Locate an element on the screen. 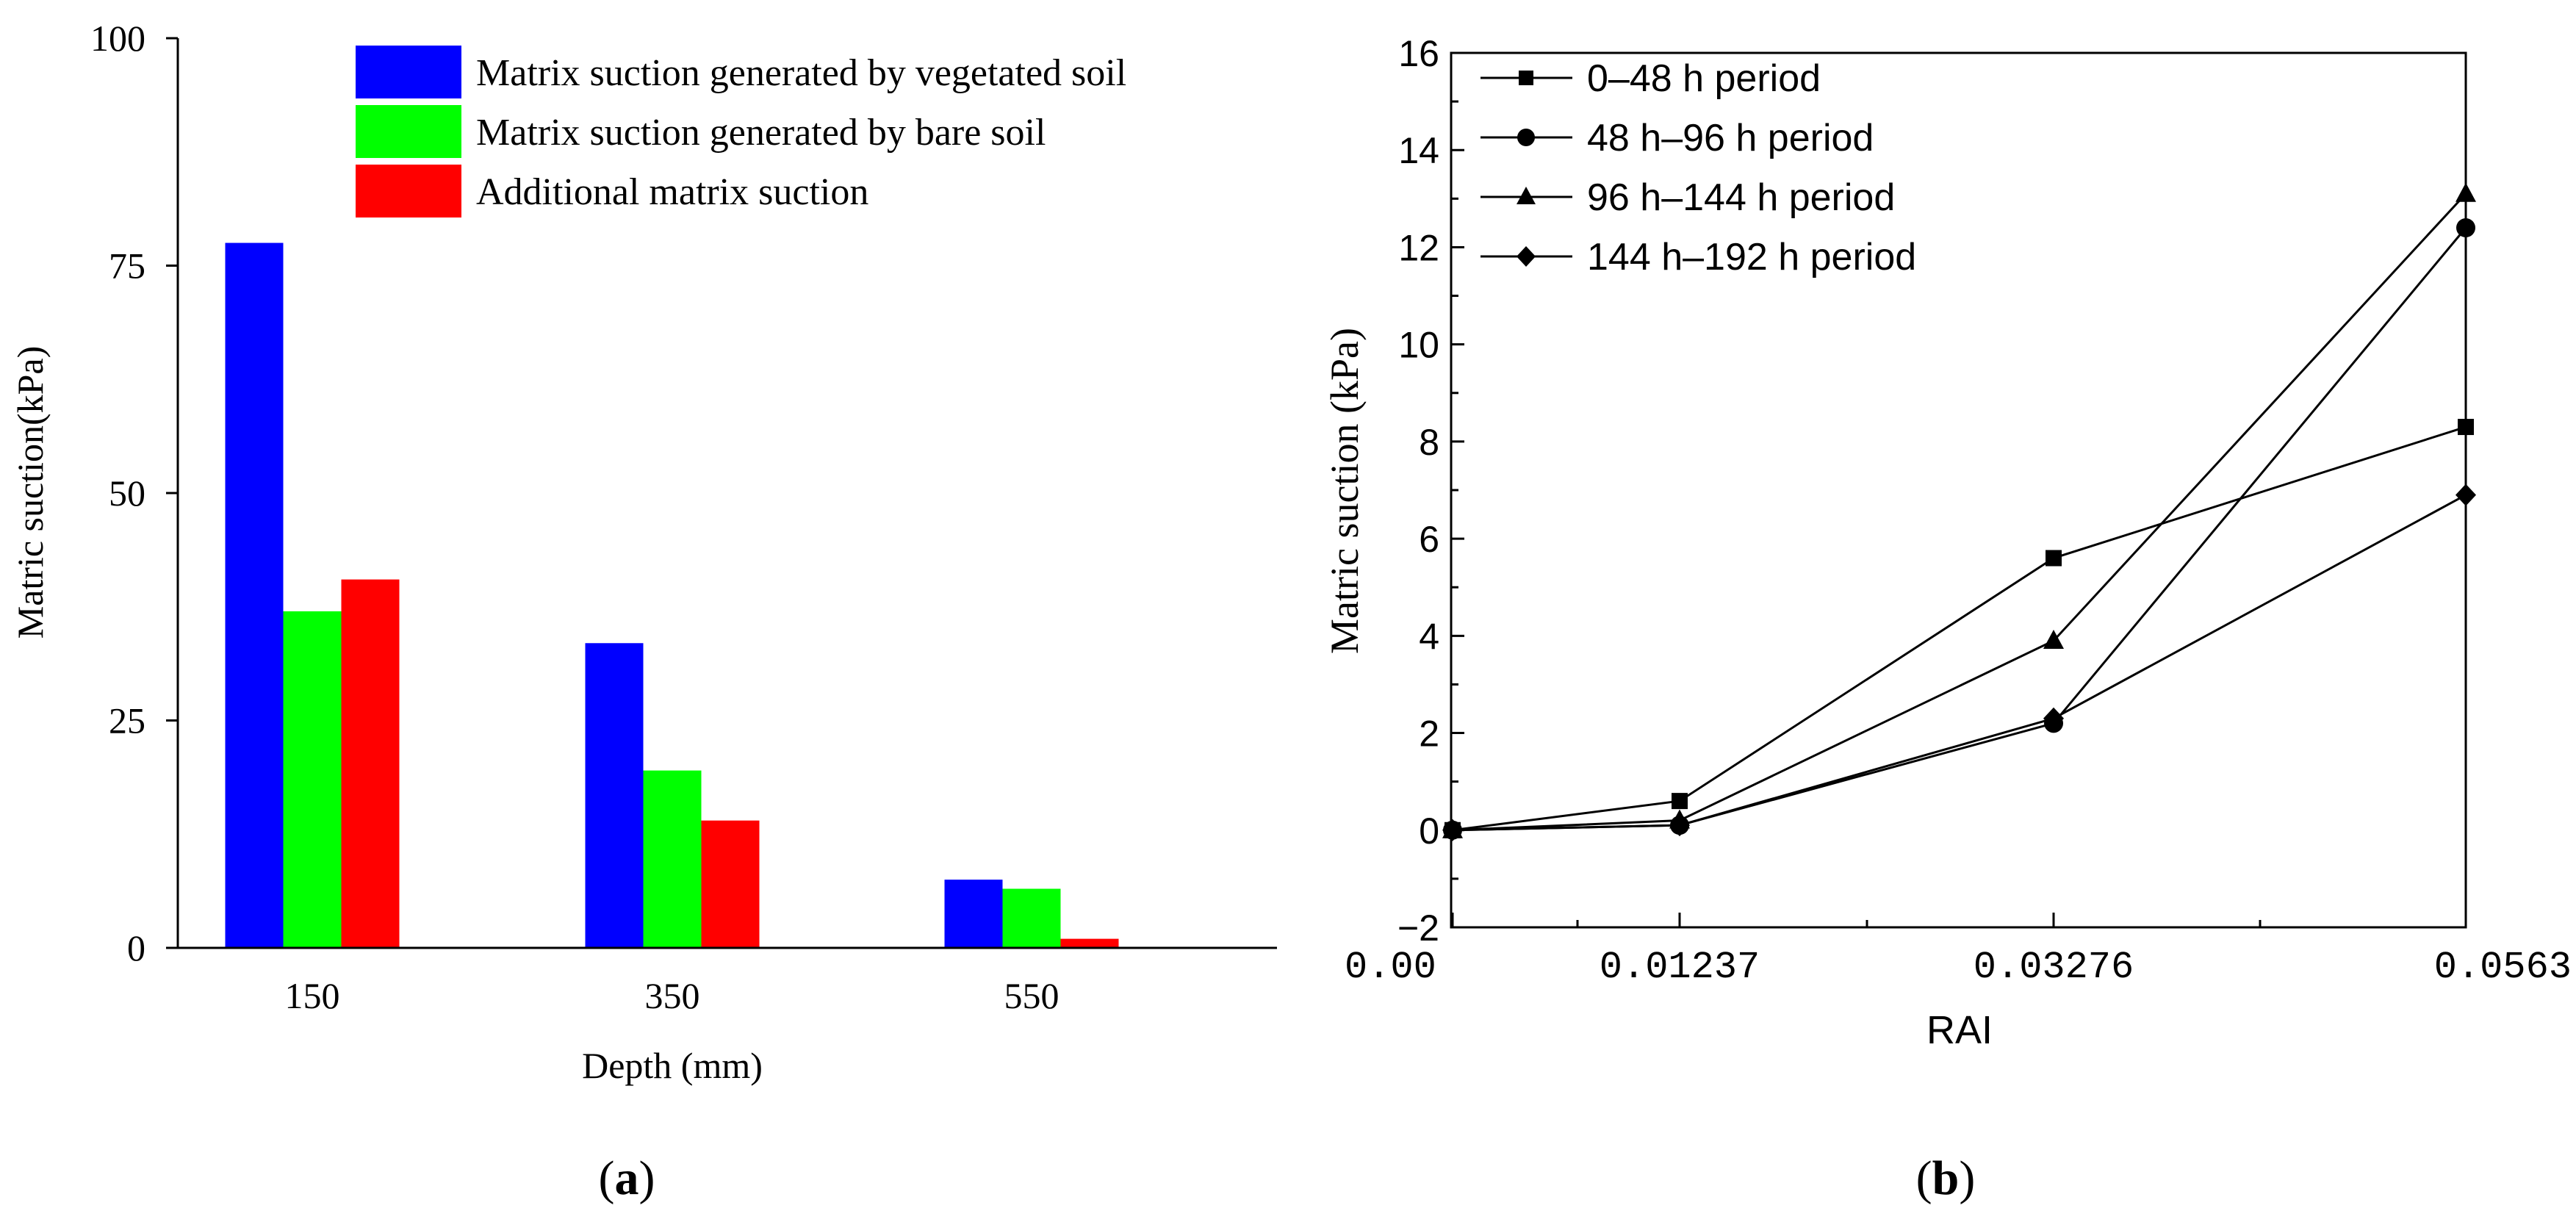 The height and width of the screenshot is (1208, 2576). chart-a-y-tick-label: 75 is located at coordinates (127, 266).